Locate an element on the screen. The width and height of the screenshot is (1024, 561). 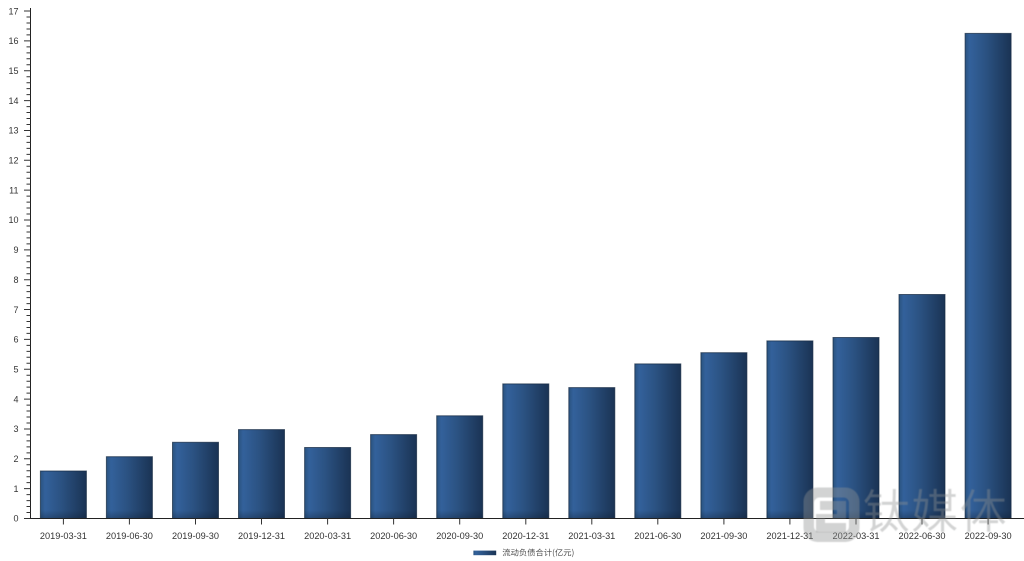
svg-text: 6 is located at coordinates (15, 340).